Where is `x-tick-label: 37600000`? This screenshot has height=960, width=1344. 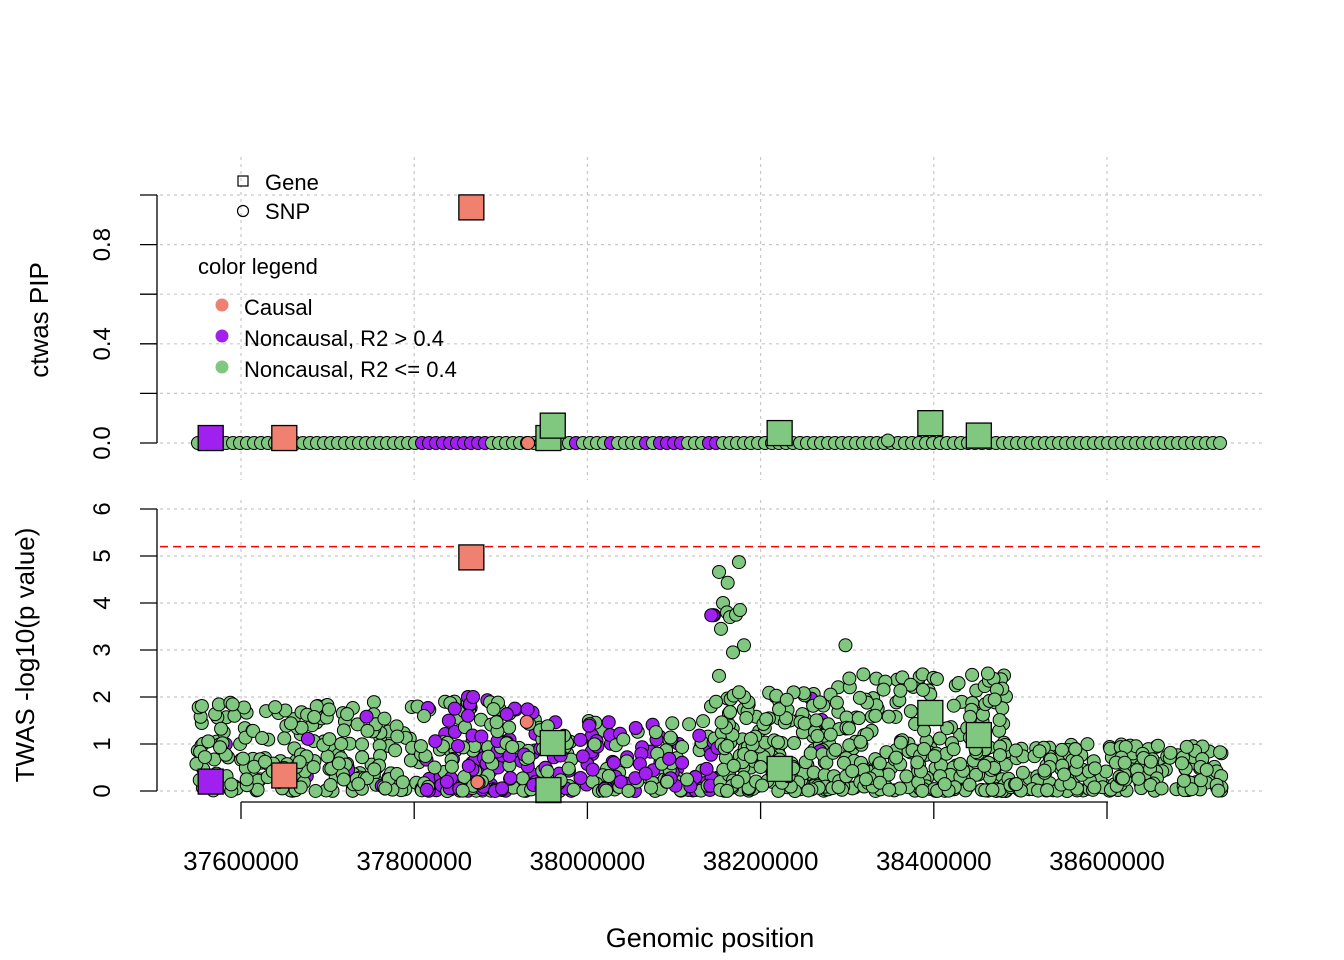
x-tick-label: 37600000 is located at coordinates (241, 861).